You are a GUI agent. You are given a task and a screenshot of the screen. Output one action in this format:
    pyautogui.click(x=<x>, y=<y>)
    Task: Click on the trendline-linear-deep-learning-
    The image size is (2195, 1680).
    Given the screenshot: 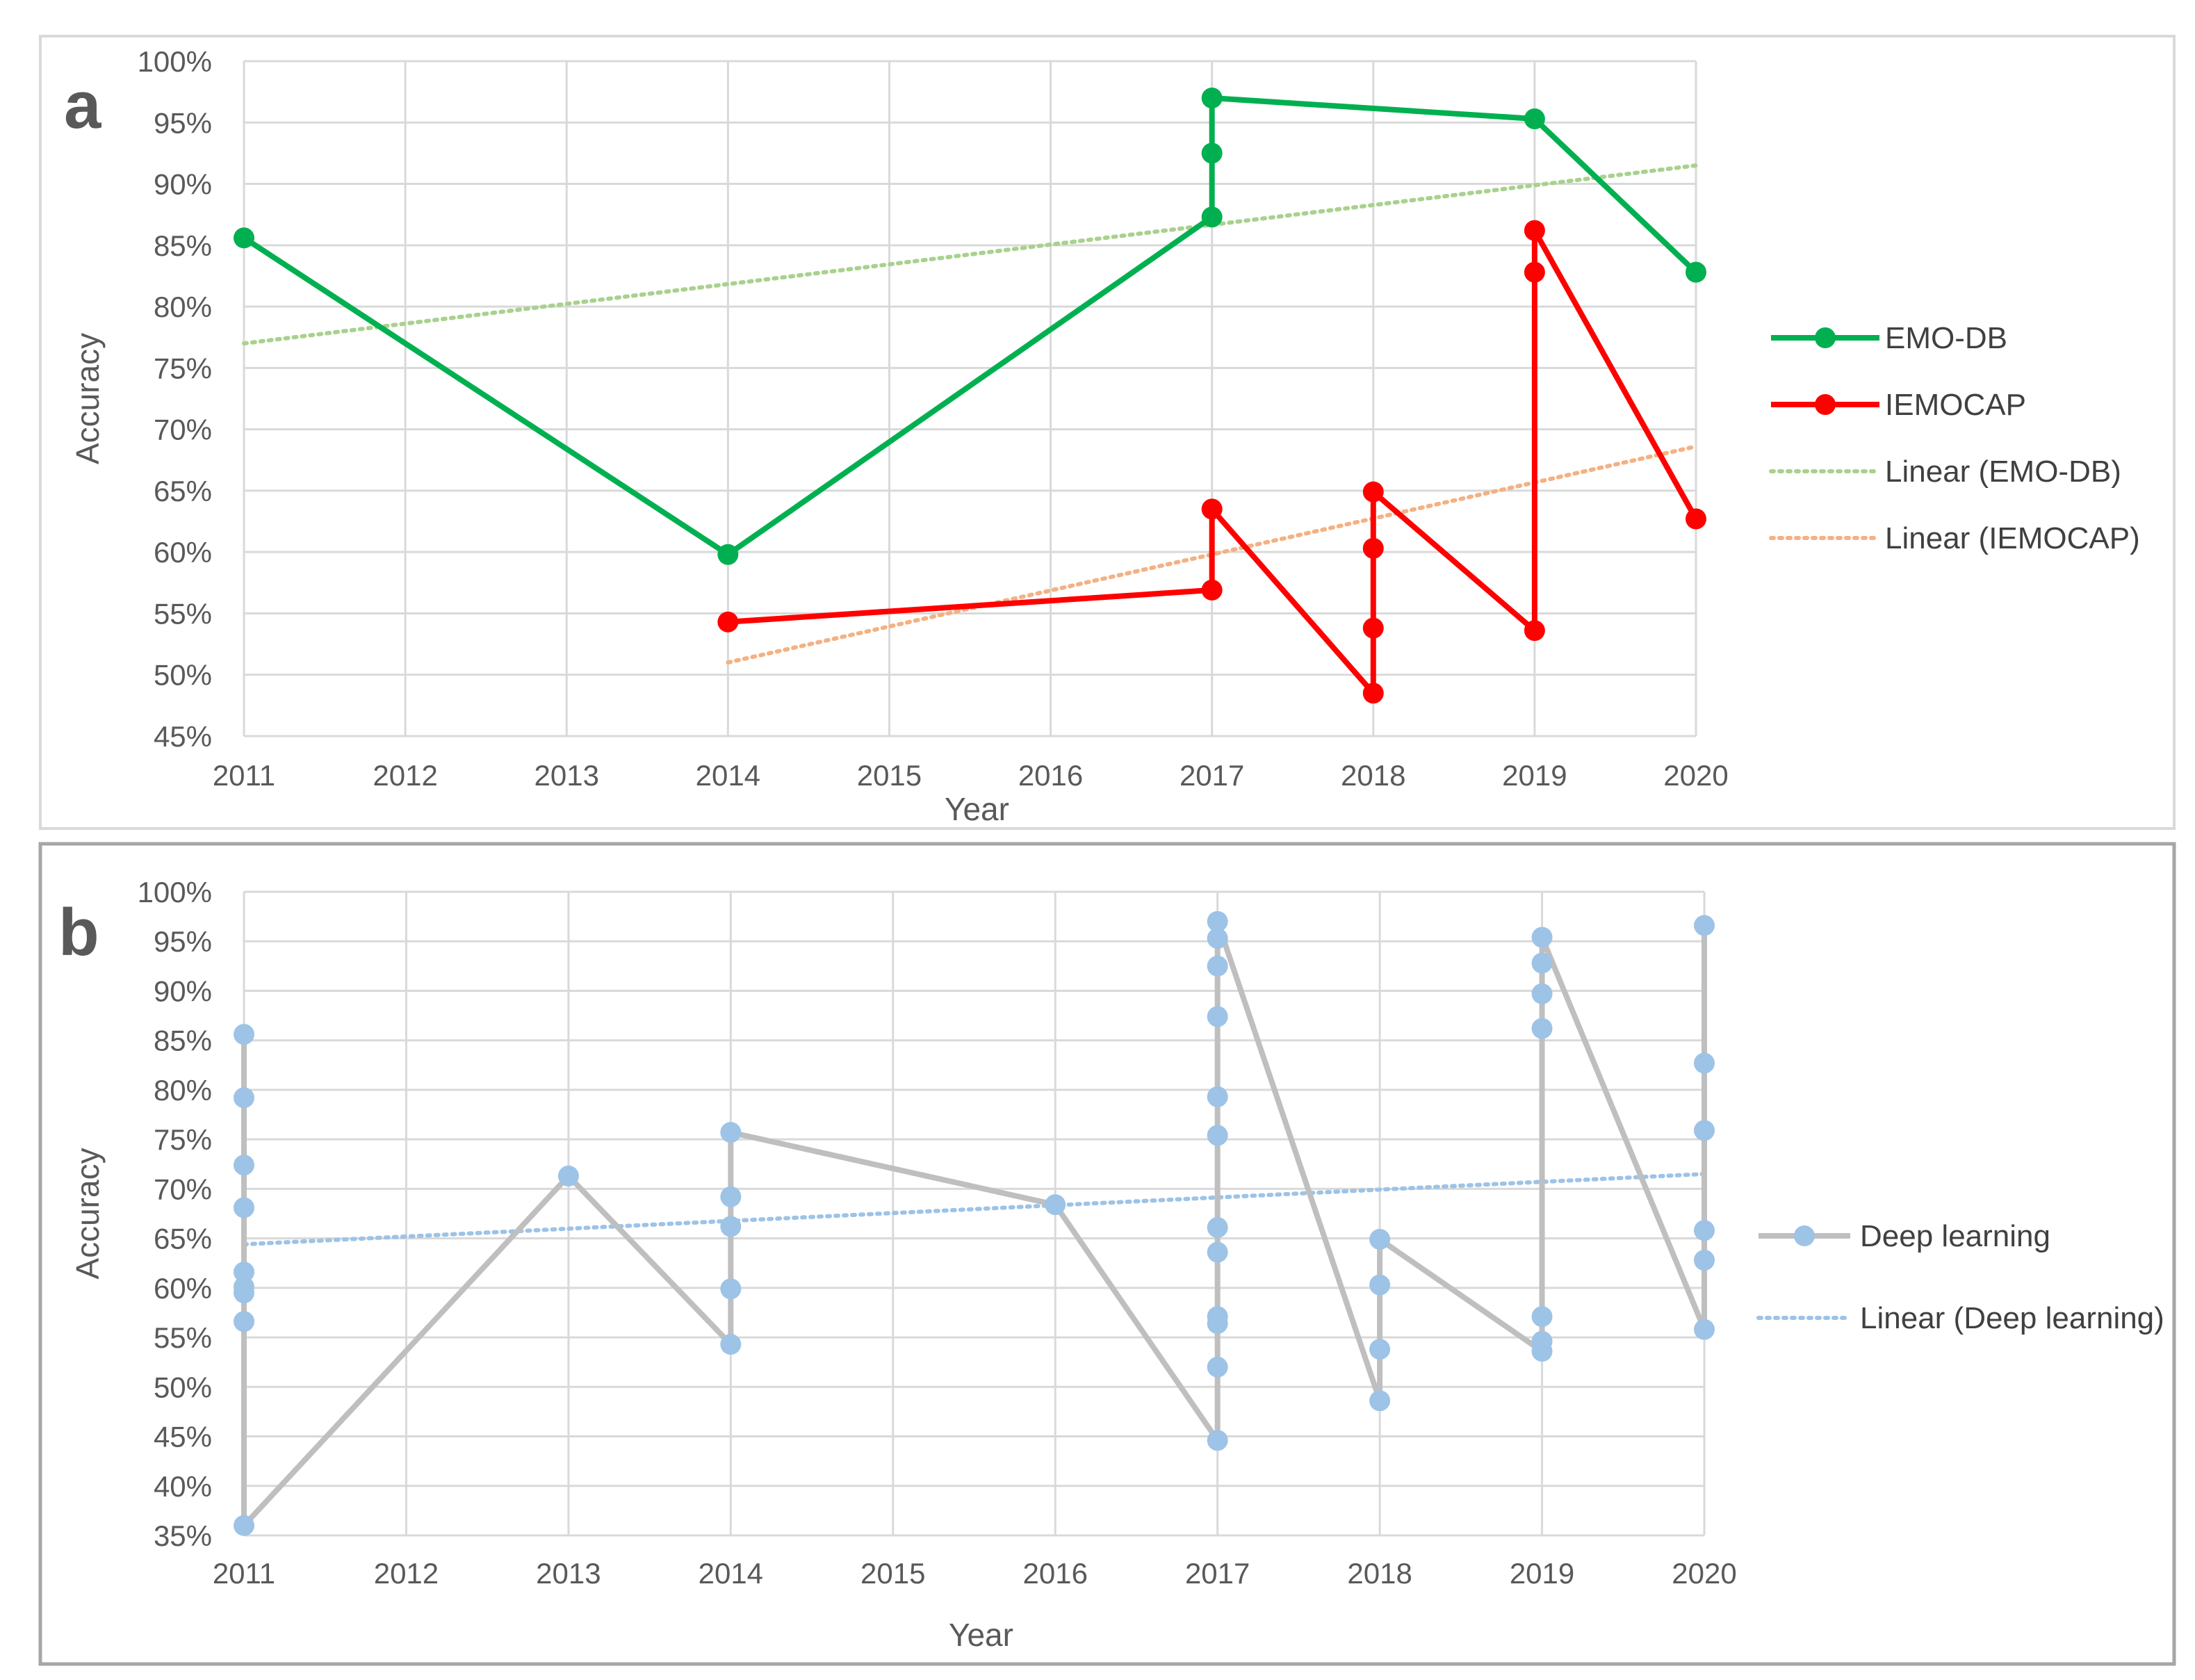 What is the action you would take?
    pyautogui.click(x=974, y=1209)
    